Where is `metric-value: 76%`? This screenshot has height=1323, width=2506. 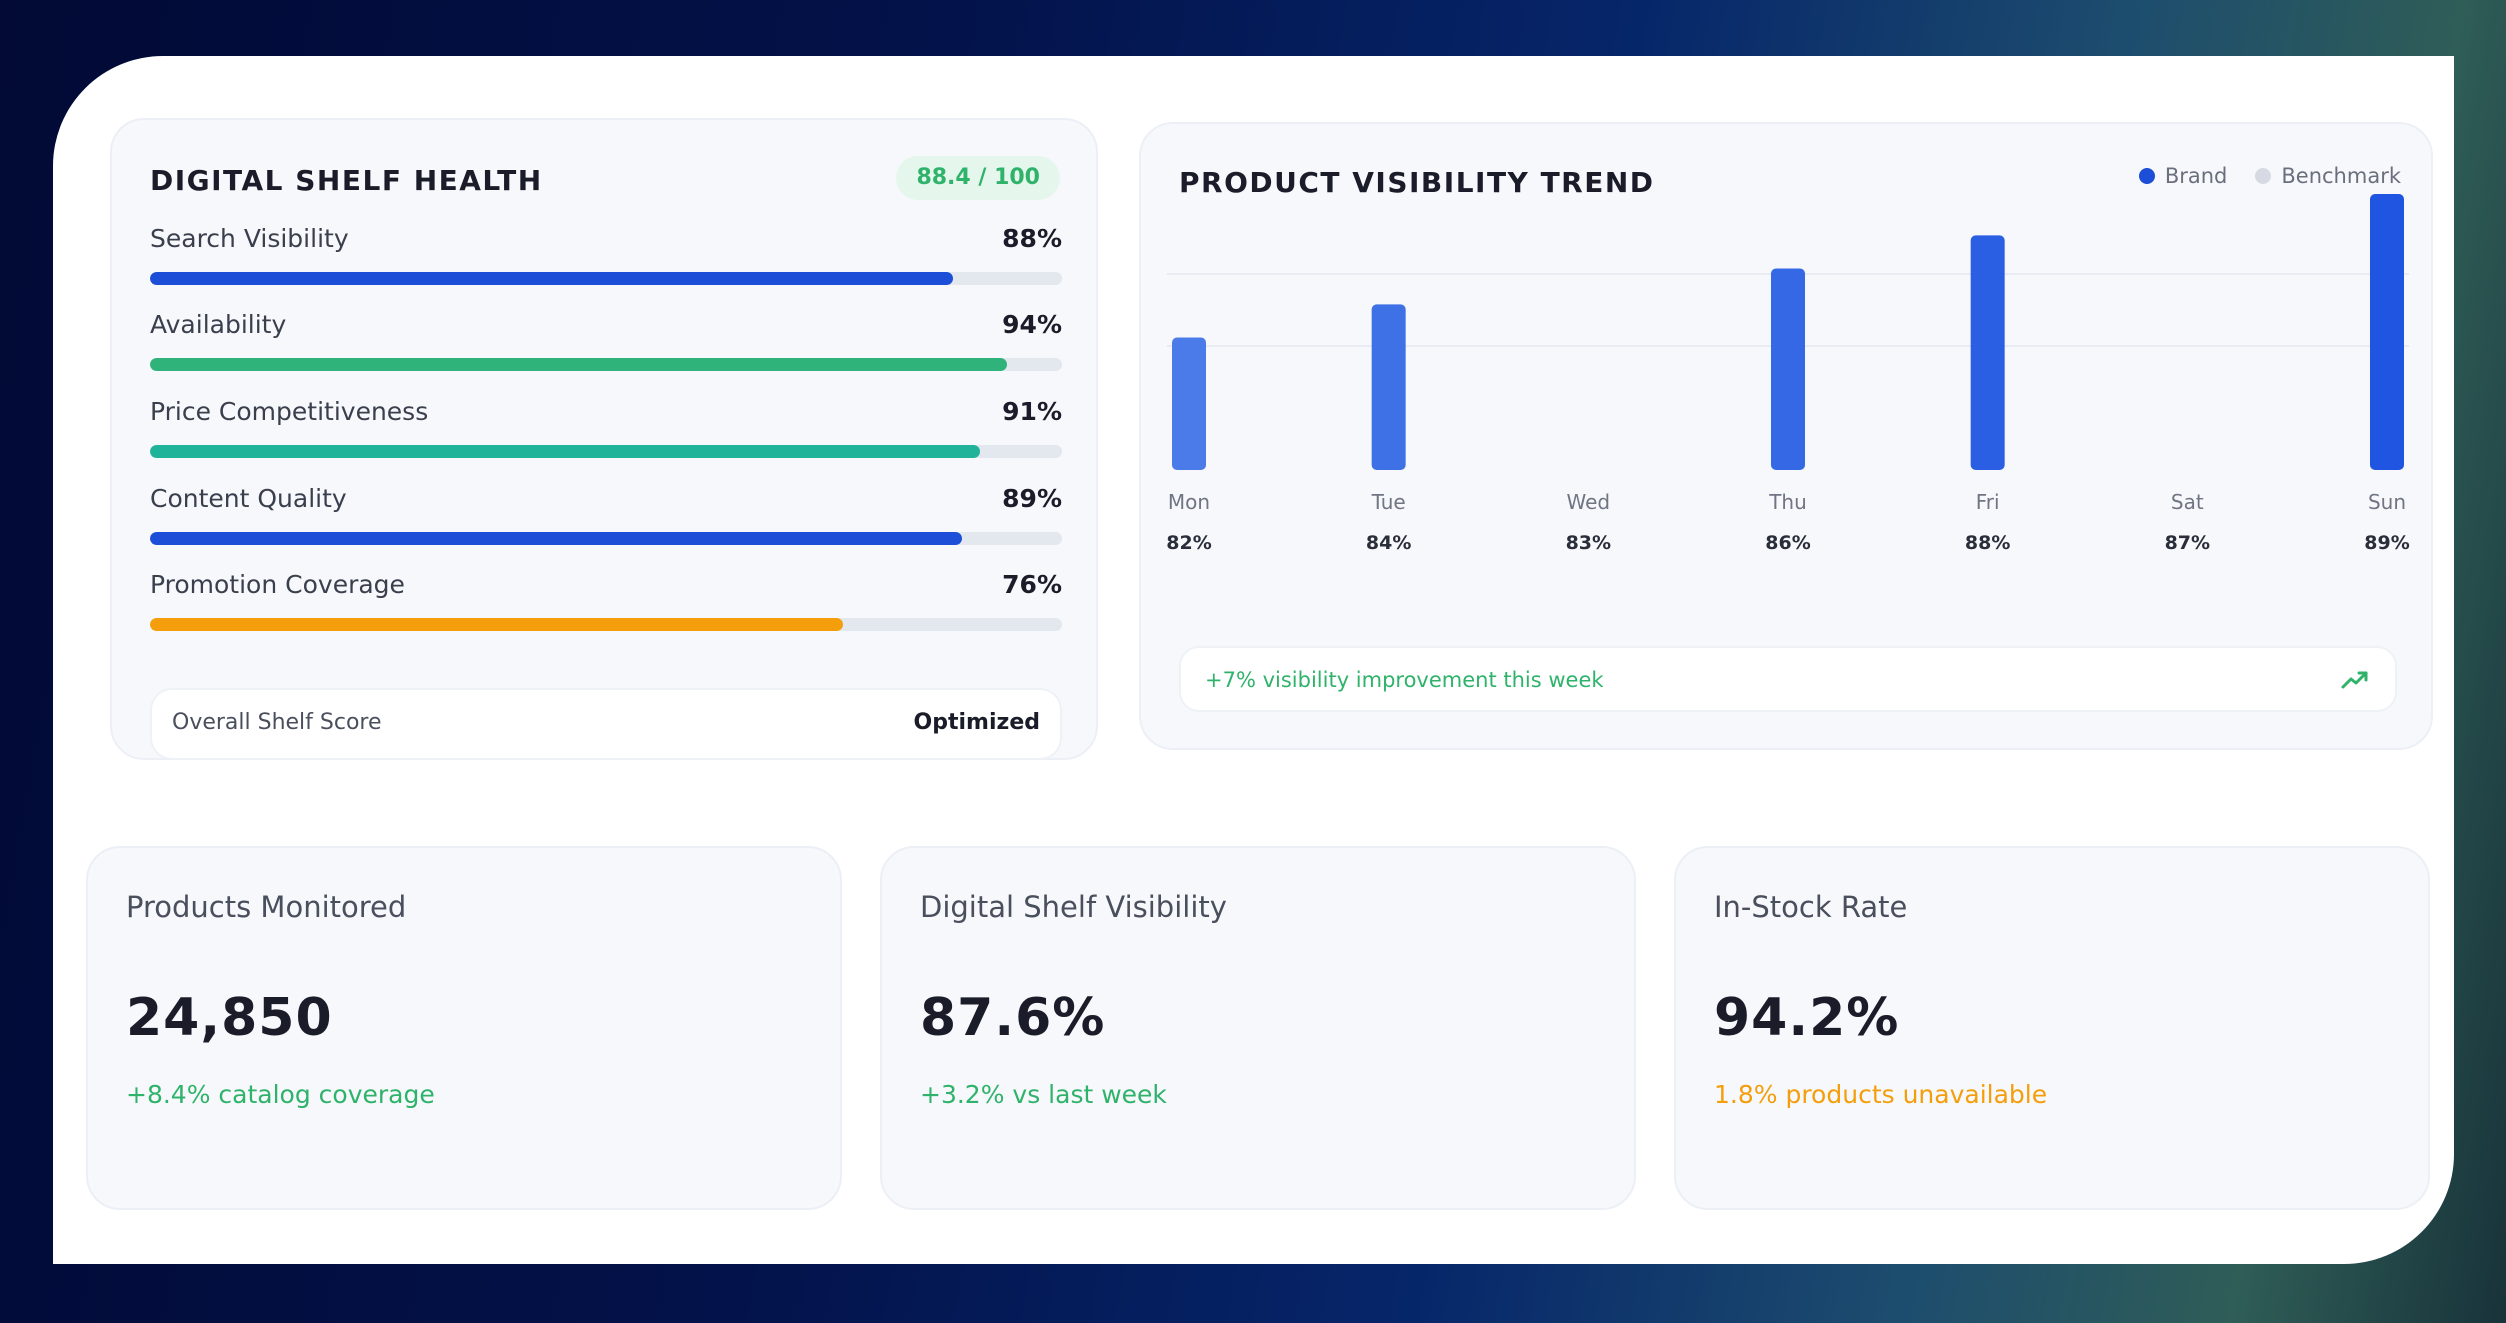 metric-value: 76% is located at coordinates (1032, 584).